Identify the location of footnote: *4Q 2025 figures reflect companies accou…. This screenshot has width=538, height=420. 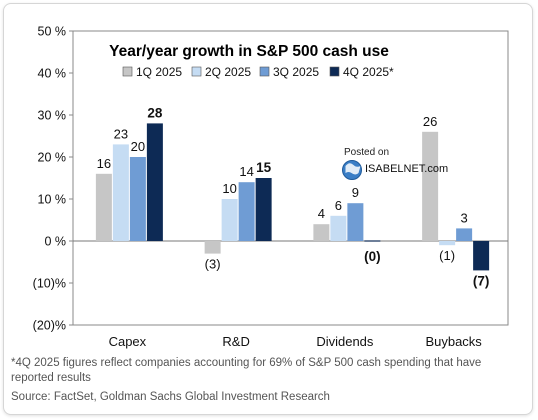
(246, 370).